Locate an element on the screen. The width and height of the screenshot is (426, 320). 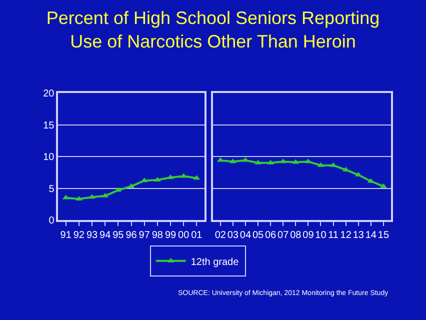
y-tick-label: 15 is located at coordinates (49, 126).